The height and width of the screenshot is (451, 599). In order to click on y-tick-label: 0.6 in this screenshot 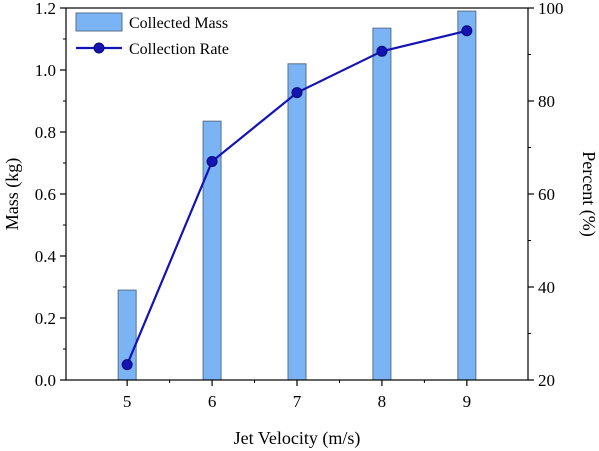, I will do `click(45, 194)`.